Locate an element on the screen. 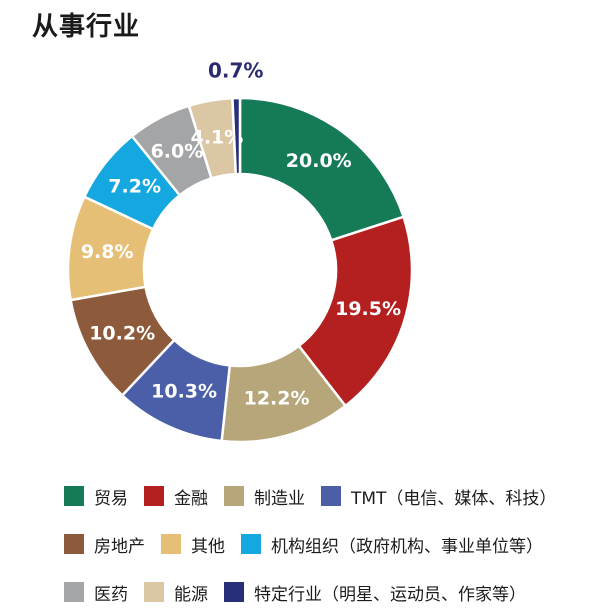 Image resolution: width=589 pixels, height=616 pixels. legend-item: 贸易 is located at coordinates (96, 496).